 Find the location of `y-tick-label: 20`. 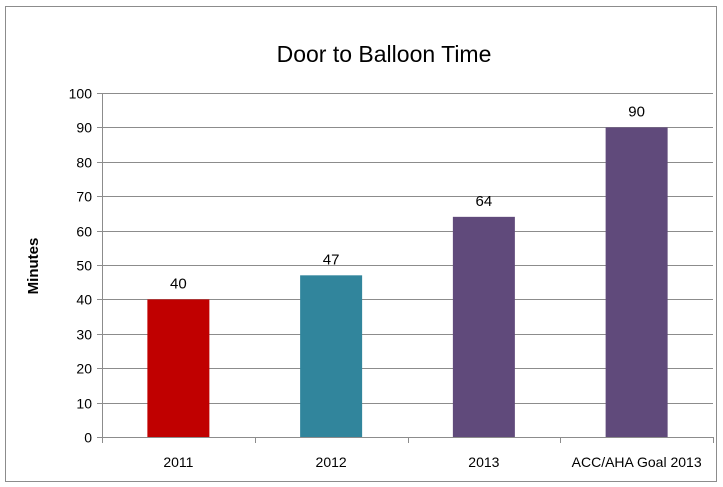

y-tick-label: 20 is located at coordinates (84, 369).